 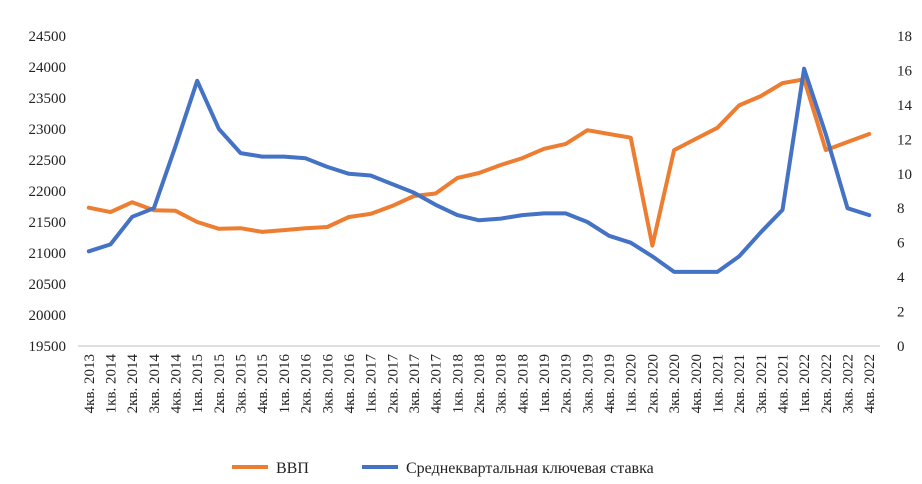 What do you see at coordinates (905, 71) in the screenshot?
I see `y-right-tick-label: 16` at bounding box center [905, 71].